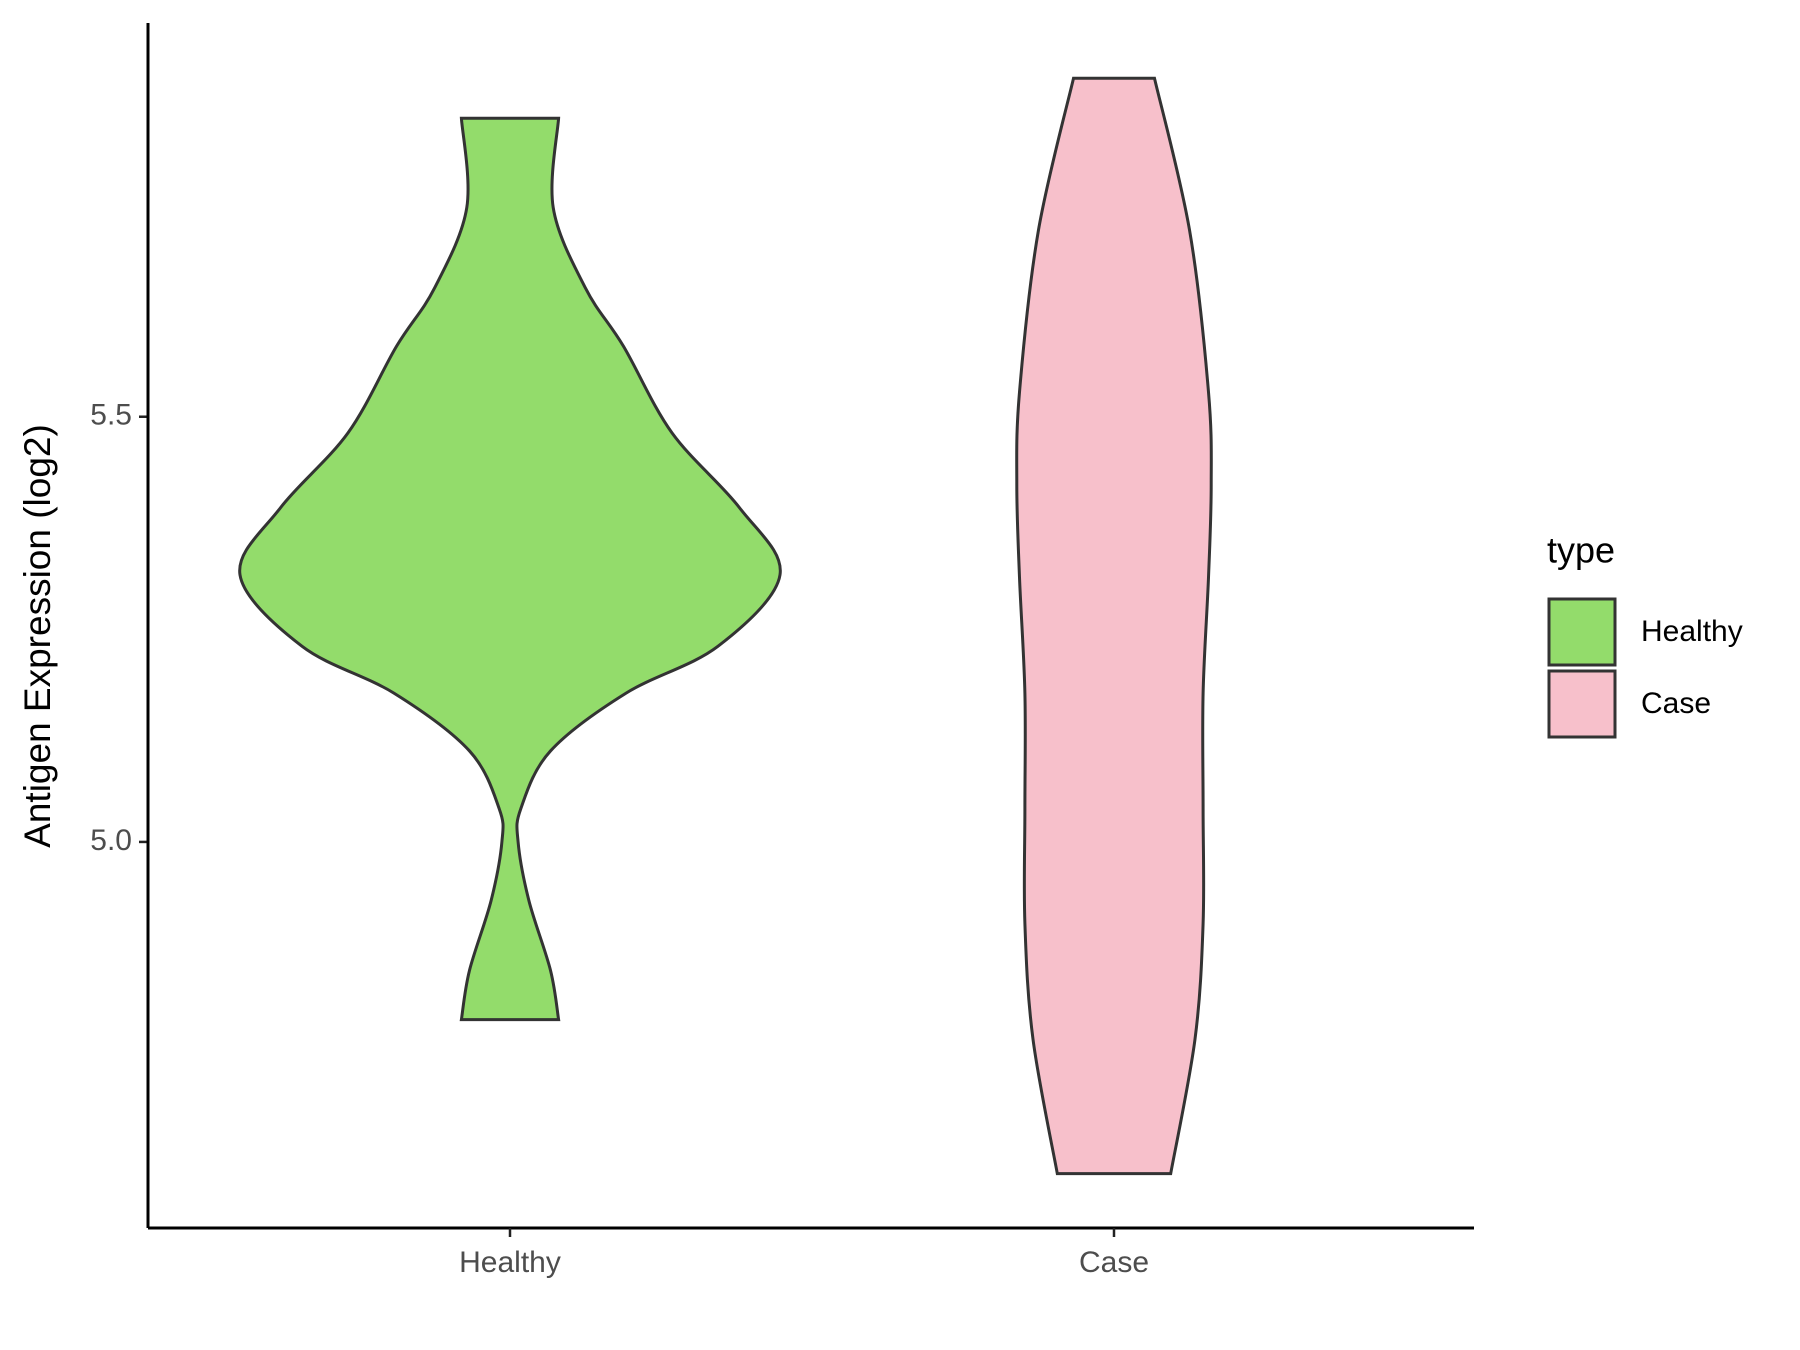  What do you see at coordinates (510, 1262) in the screenshot?
I see `x-tick-label: Healthy` at bounding box center [510, 1262].